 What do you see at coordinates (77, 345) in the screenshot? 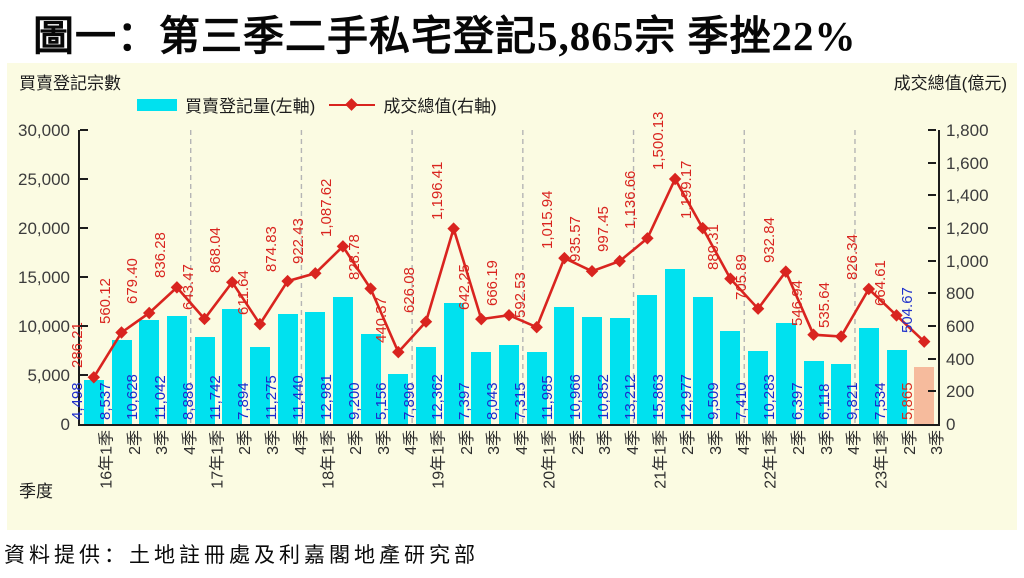
I see `line-label: 286.21` at bounding box center [77, 345].